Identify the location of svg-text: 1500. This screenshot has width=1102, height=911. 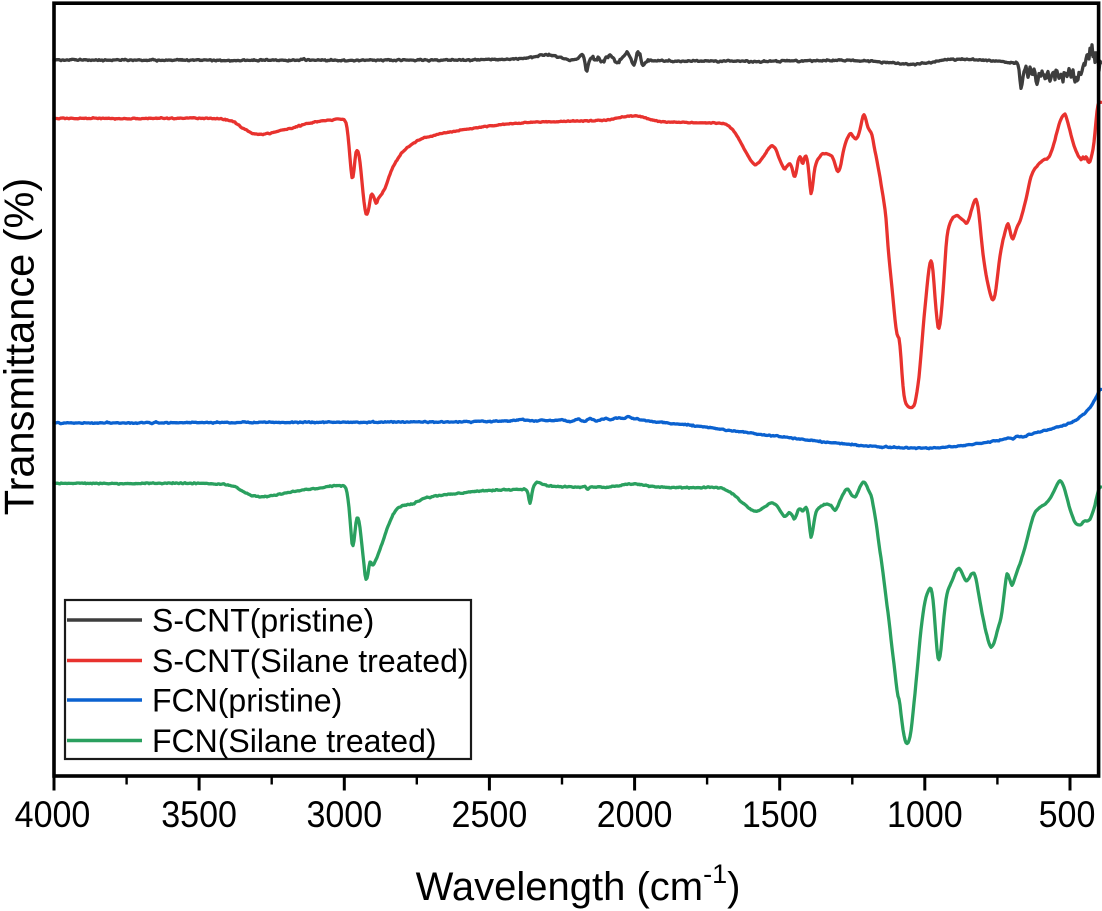
(780, 815).